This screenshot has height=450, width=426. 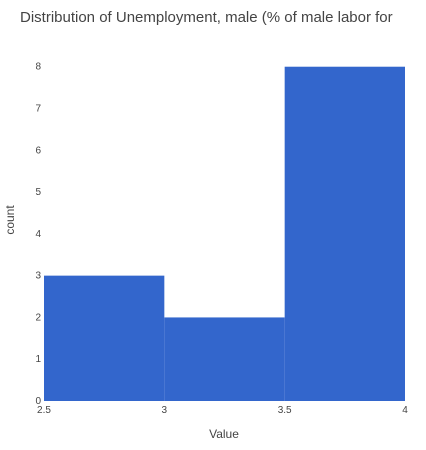 I want to click on x-tick-label: 4, so click(x=405, y=410).